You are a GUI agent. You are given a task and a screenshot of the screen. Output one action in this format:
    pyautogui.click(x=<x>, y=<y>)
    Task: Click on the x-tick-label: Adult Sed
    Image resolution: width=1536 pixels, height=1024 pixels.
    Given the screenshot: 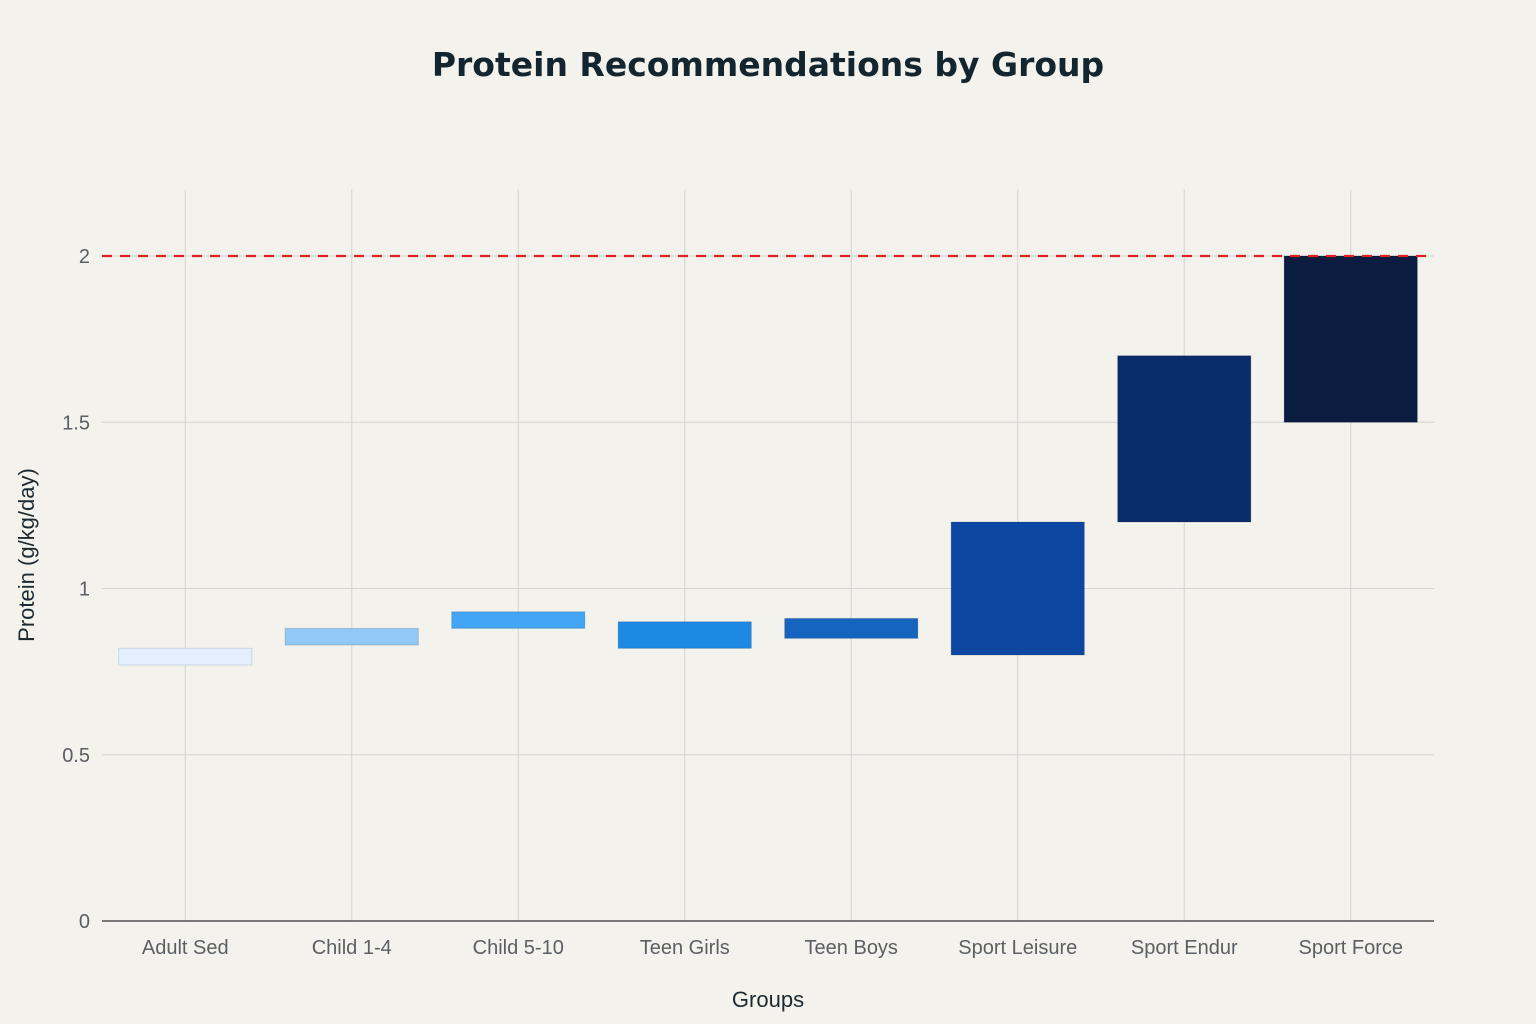 What is the action you would take?
    pyautogui.click(x=185, y=948)
    